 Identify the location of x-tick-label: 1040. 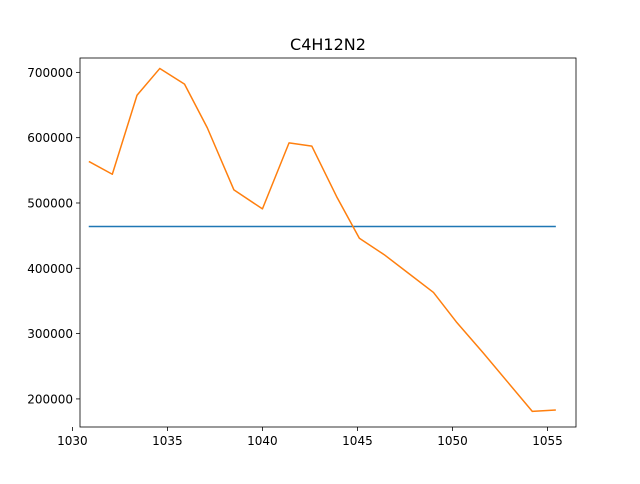
(262, 441).